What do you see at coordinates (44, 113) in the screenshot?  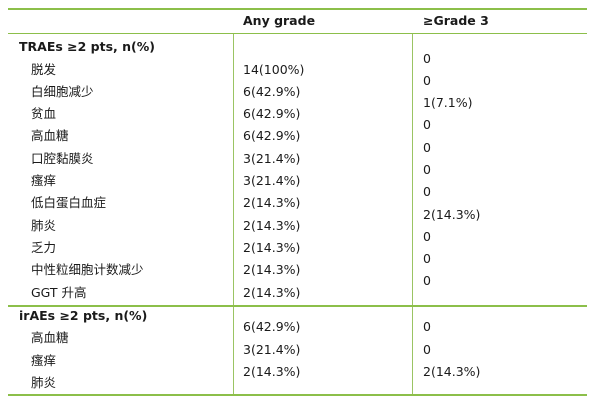 I see `trae-label: 贫血` at bounding box center [44, 113].